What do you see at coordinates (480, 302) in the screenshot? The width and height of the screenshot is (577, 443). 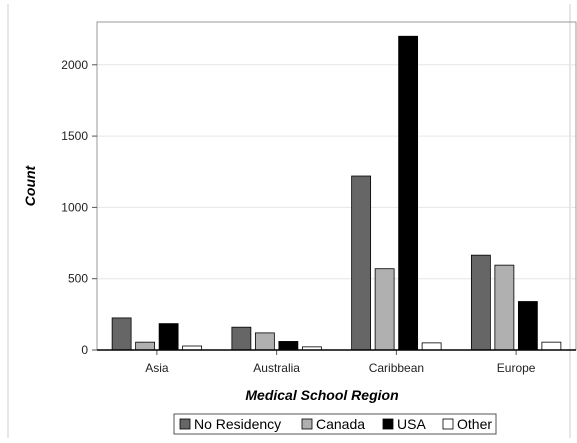 I see `bar-no-residency-europe` at bounding box center [480, 302].